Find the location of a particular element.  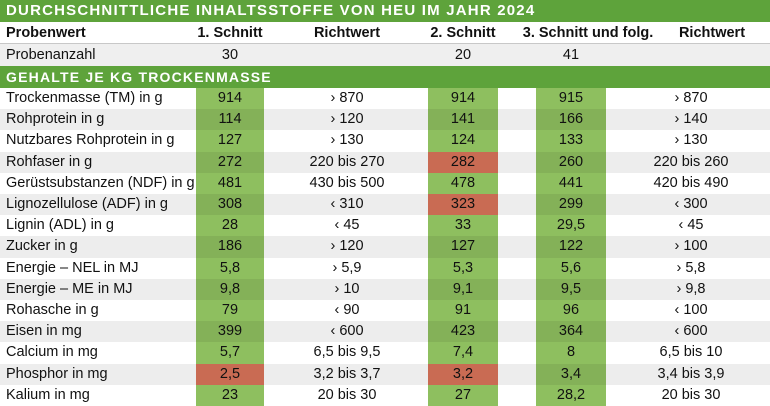

table-row: Kalium in mg 23 20 bis 30 27 28,2 20 bis 30 is located at coordinates (385, 395).